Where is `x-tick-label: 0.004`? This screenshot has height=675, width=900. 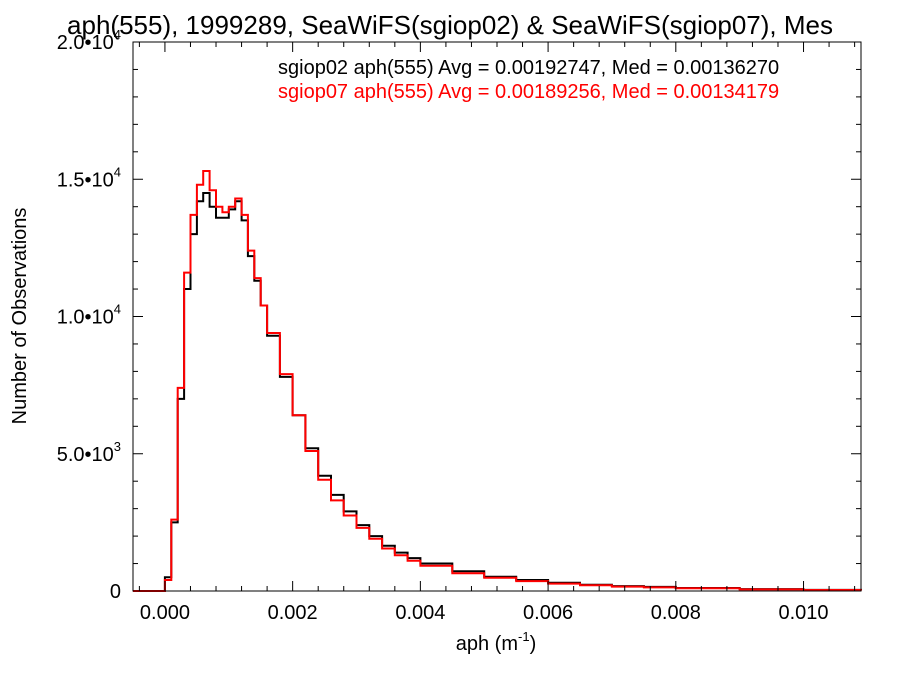 x-tick-label: 0.004 is located at coordinates (420, 613).